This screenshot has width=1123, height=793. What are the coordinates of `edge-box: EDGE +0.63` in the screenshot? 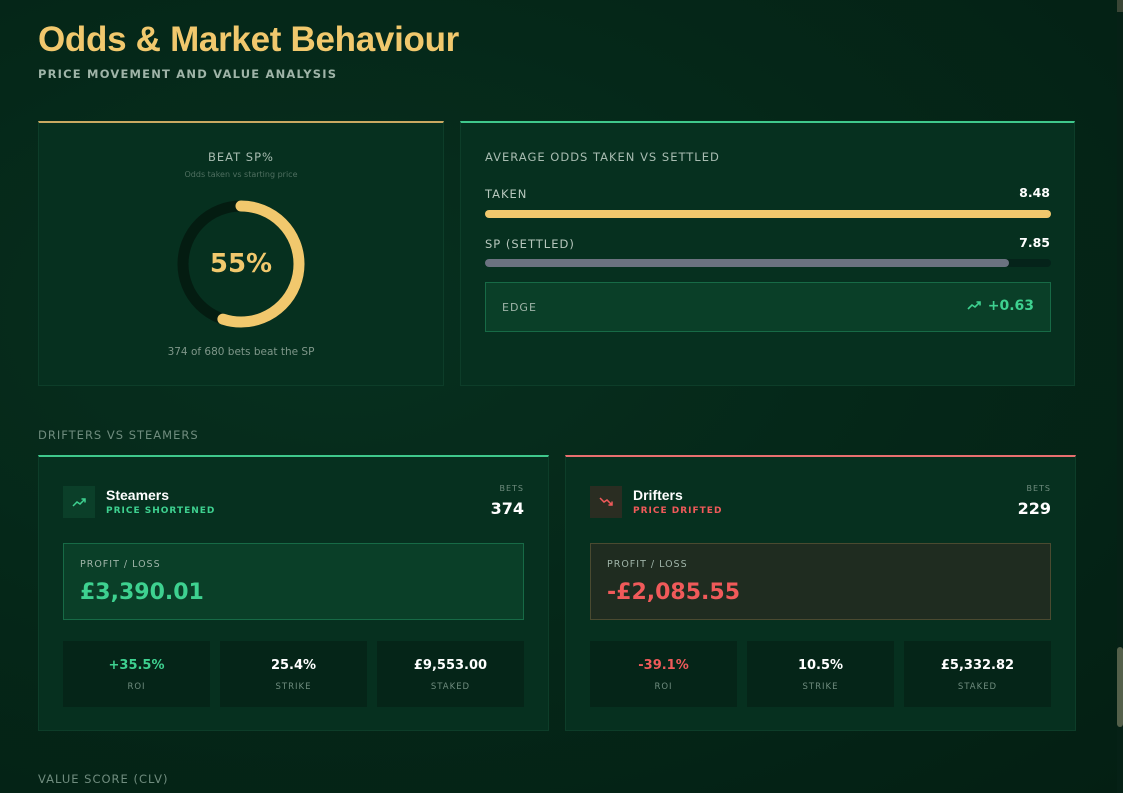 It's located at (768, 307).